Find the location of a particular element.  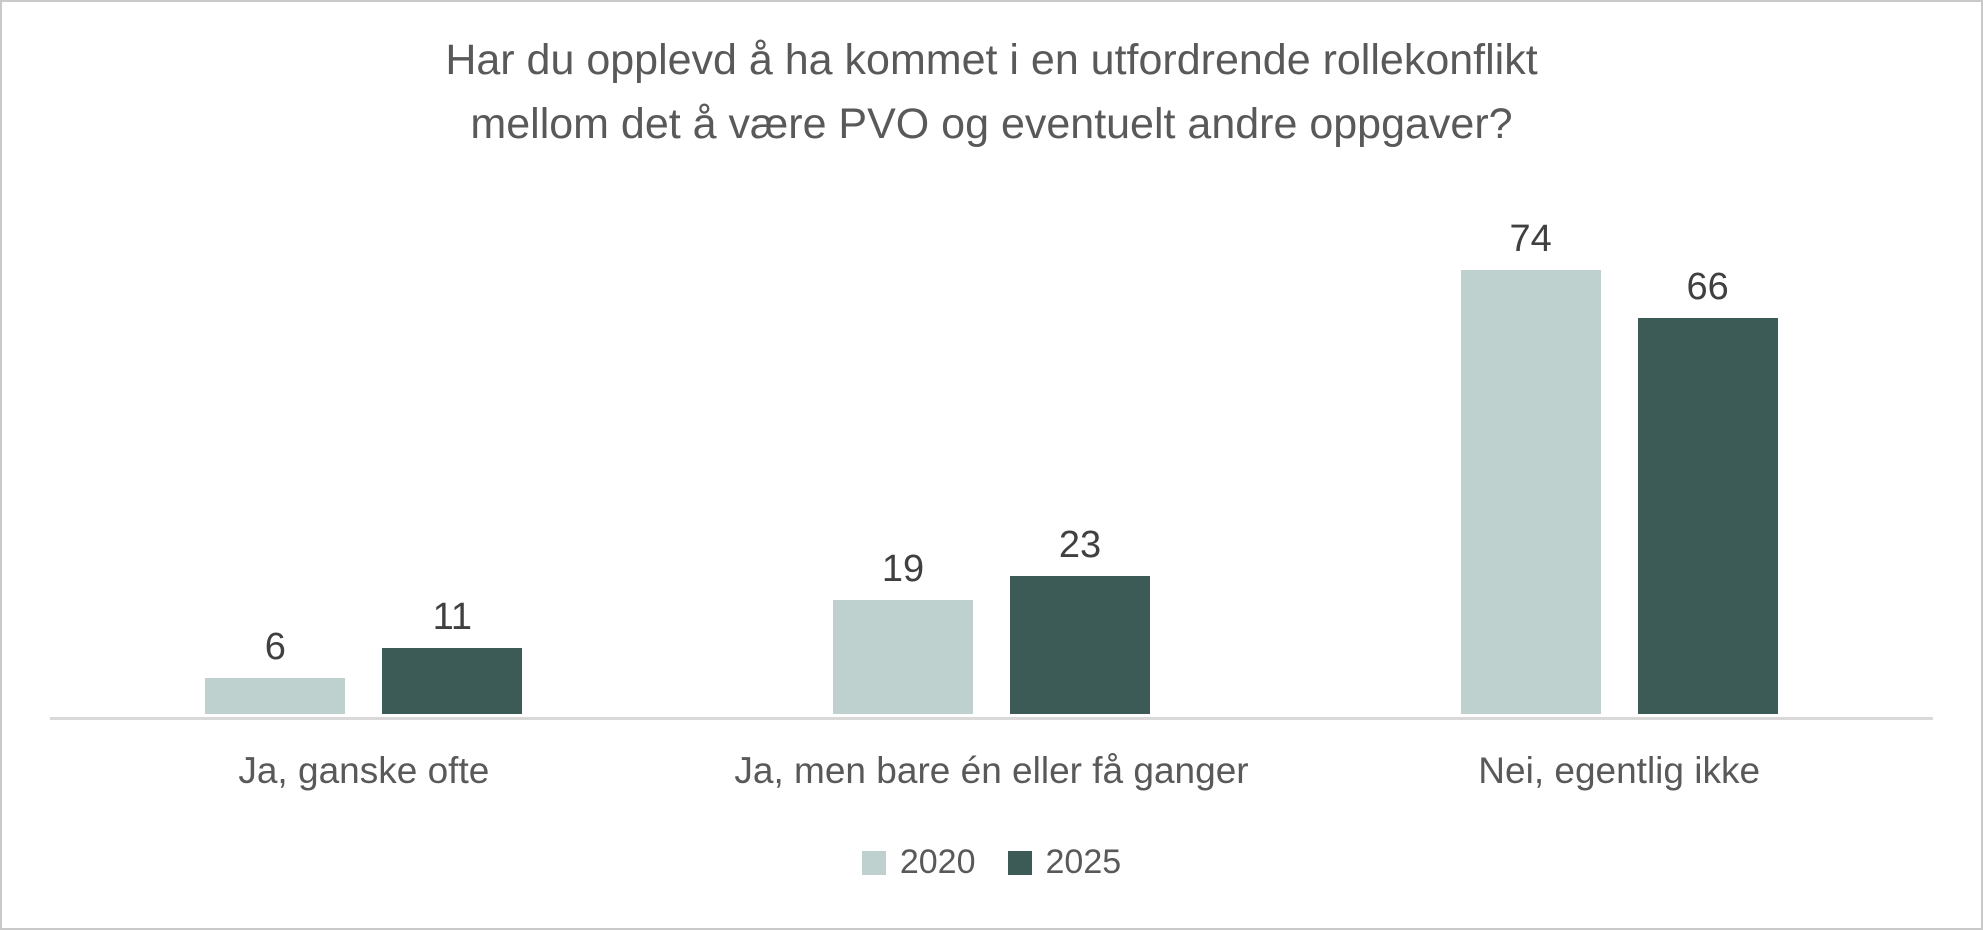

bar-value-label-2020: 6 is located at coordinates (275, 647).